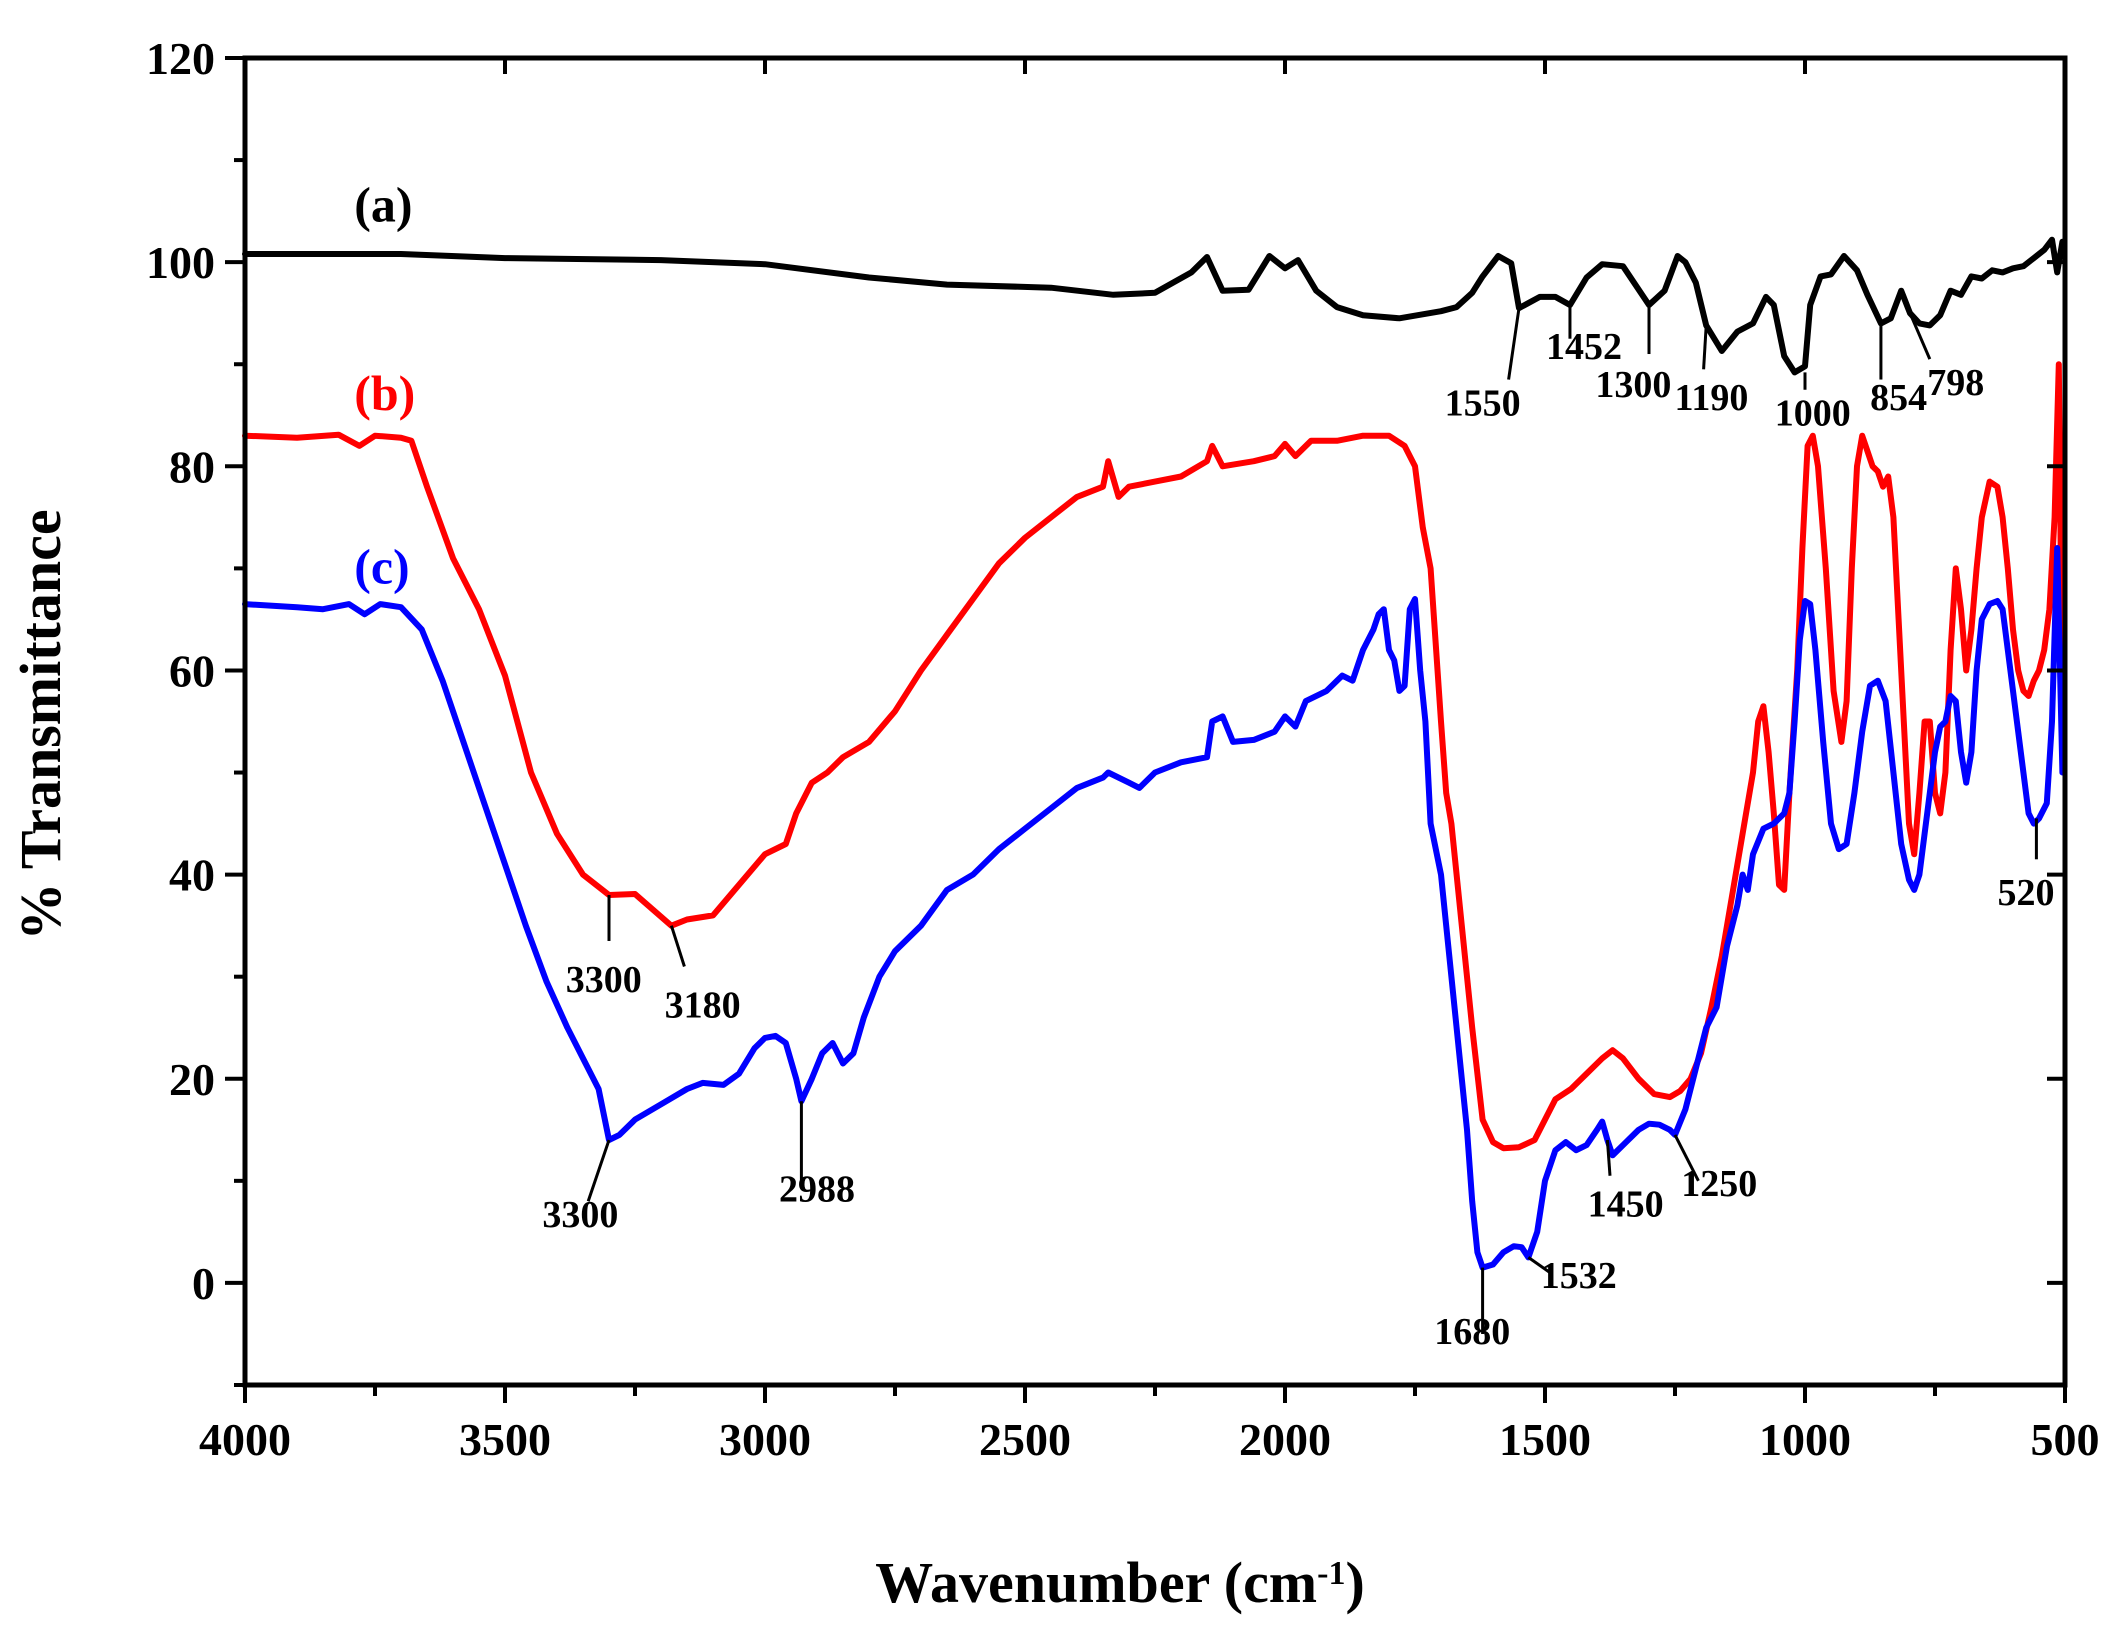  What do you see at coordinates (40, 724) in the screenshot?
I see `y-axis-title: % Transmittance` at bounding box center [40, 724].